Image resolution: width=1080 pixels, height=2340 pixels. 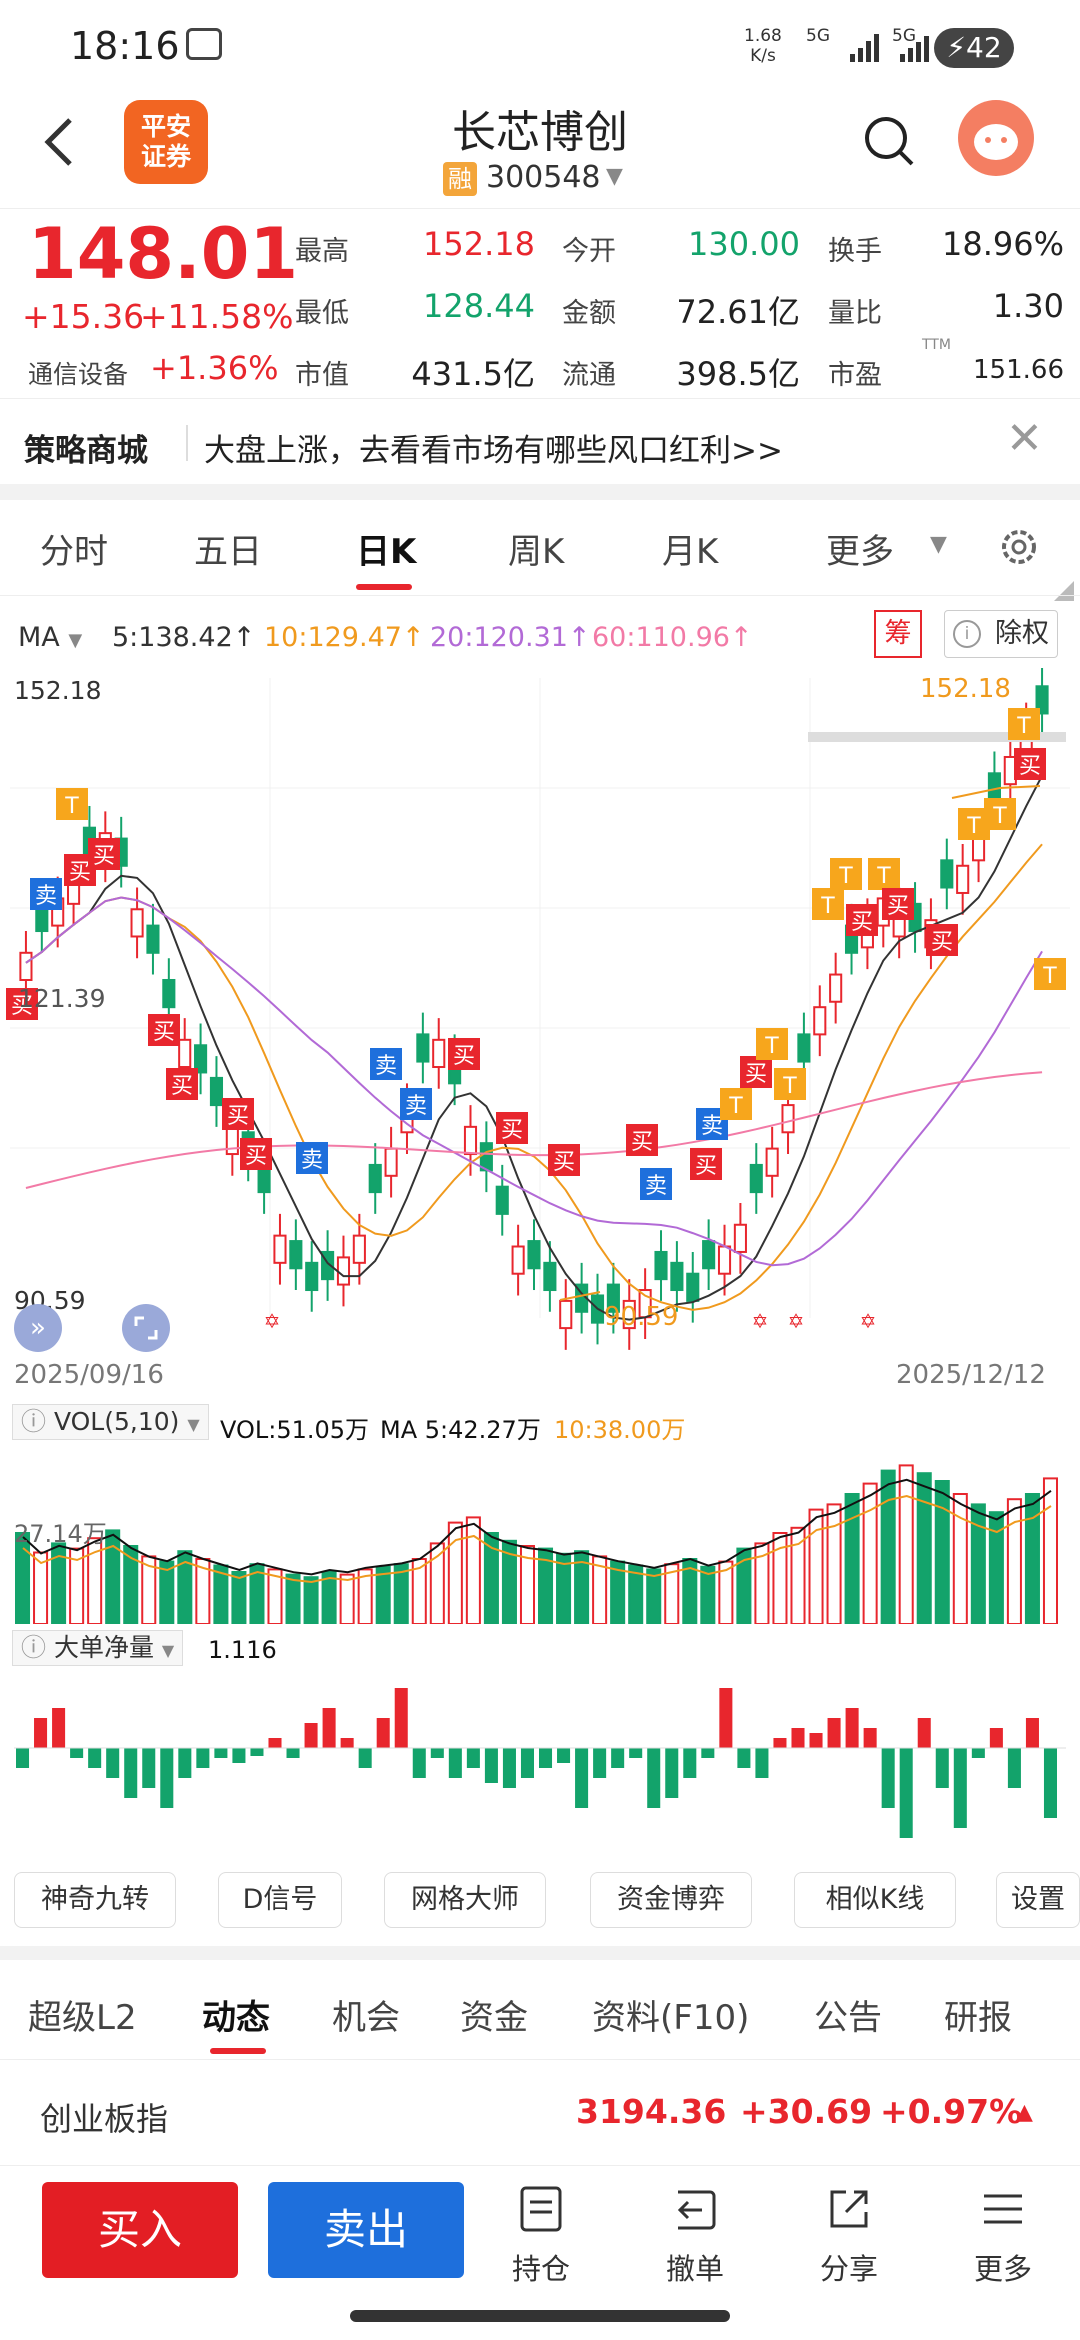 I want to click on d-signal-button: D信号, so click(x=280, y=1900).